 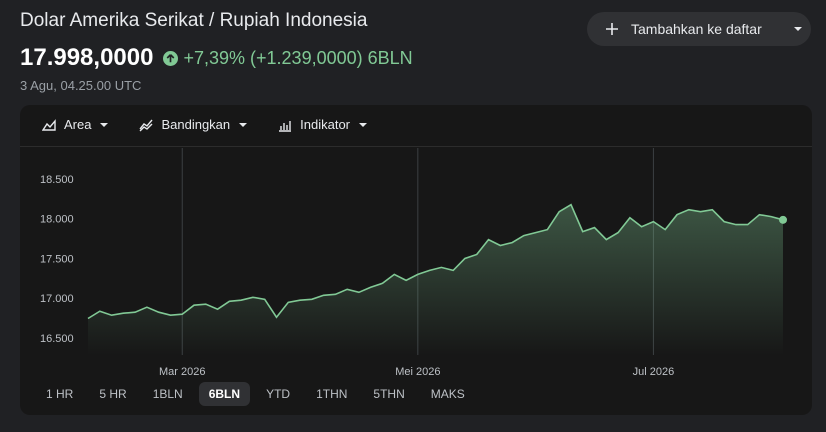 I want to click on price: 17.998,0000, so click(x=87, y=57).